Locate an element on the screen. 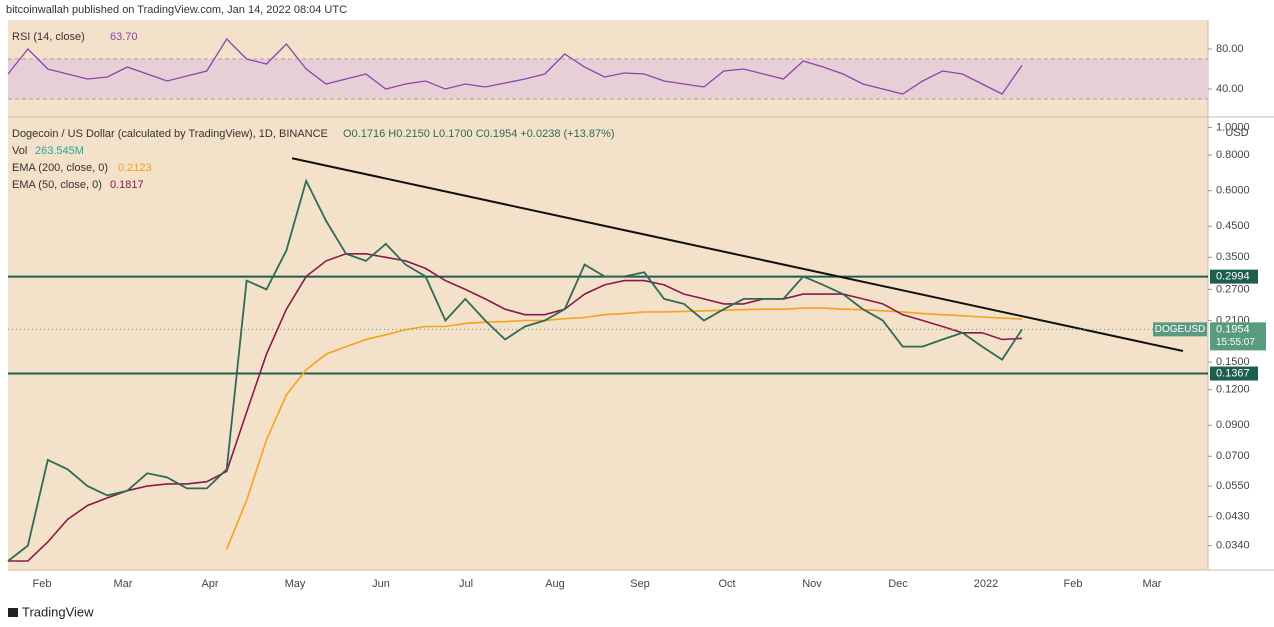 The height and width of the screenshot is (627, 1274). y-tick-label: 0.1200 is located at coordinates (1233, 390).